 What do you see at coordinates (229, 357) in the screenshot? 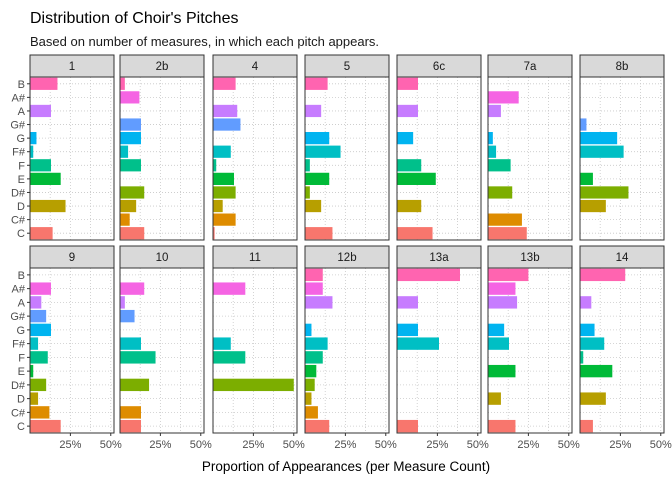
I see `bar-11-F` at bounding box center [229, 357].